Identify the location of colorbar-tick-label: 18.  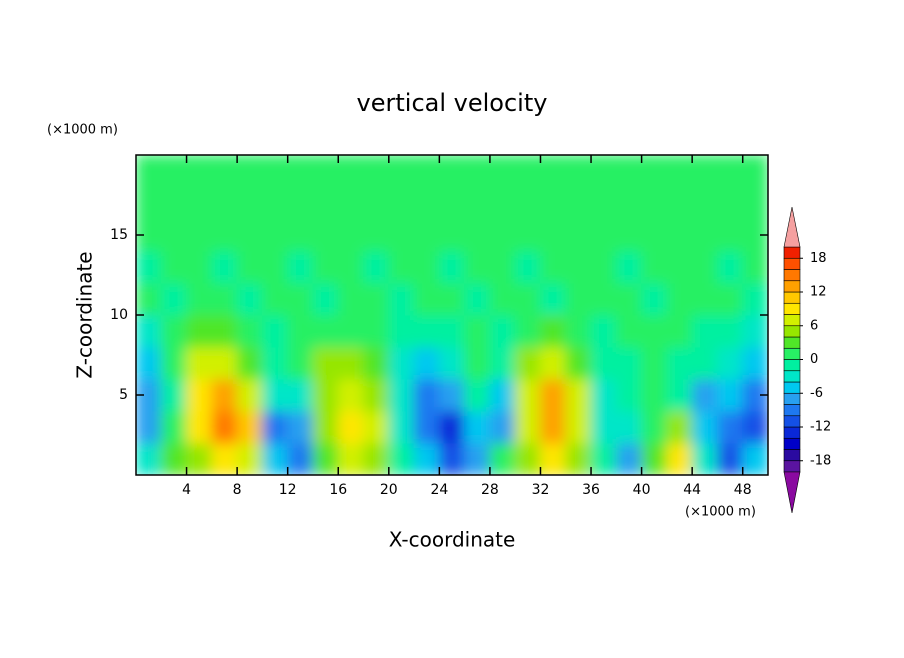
(818, 258).